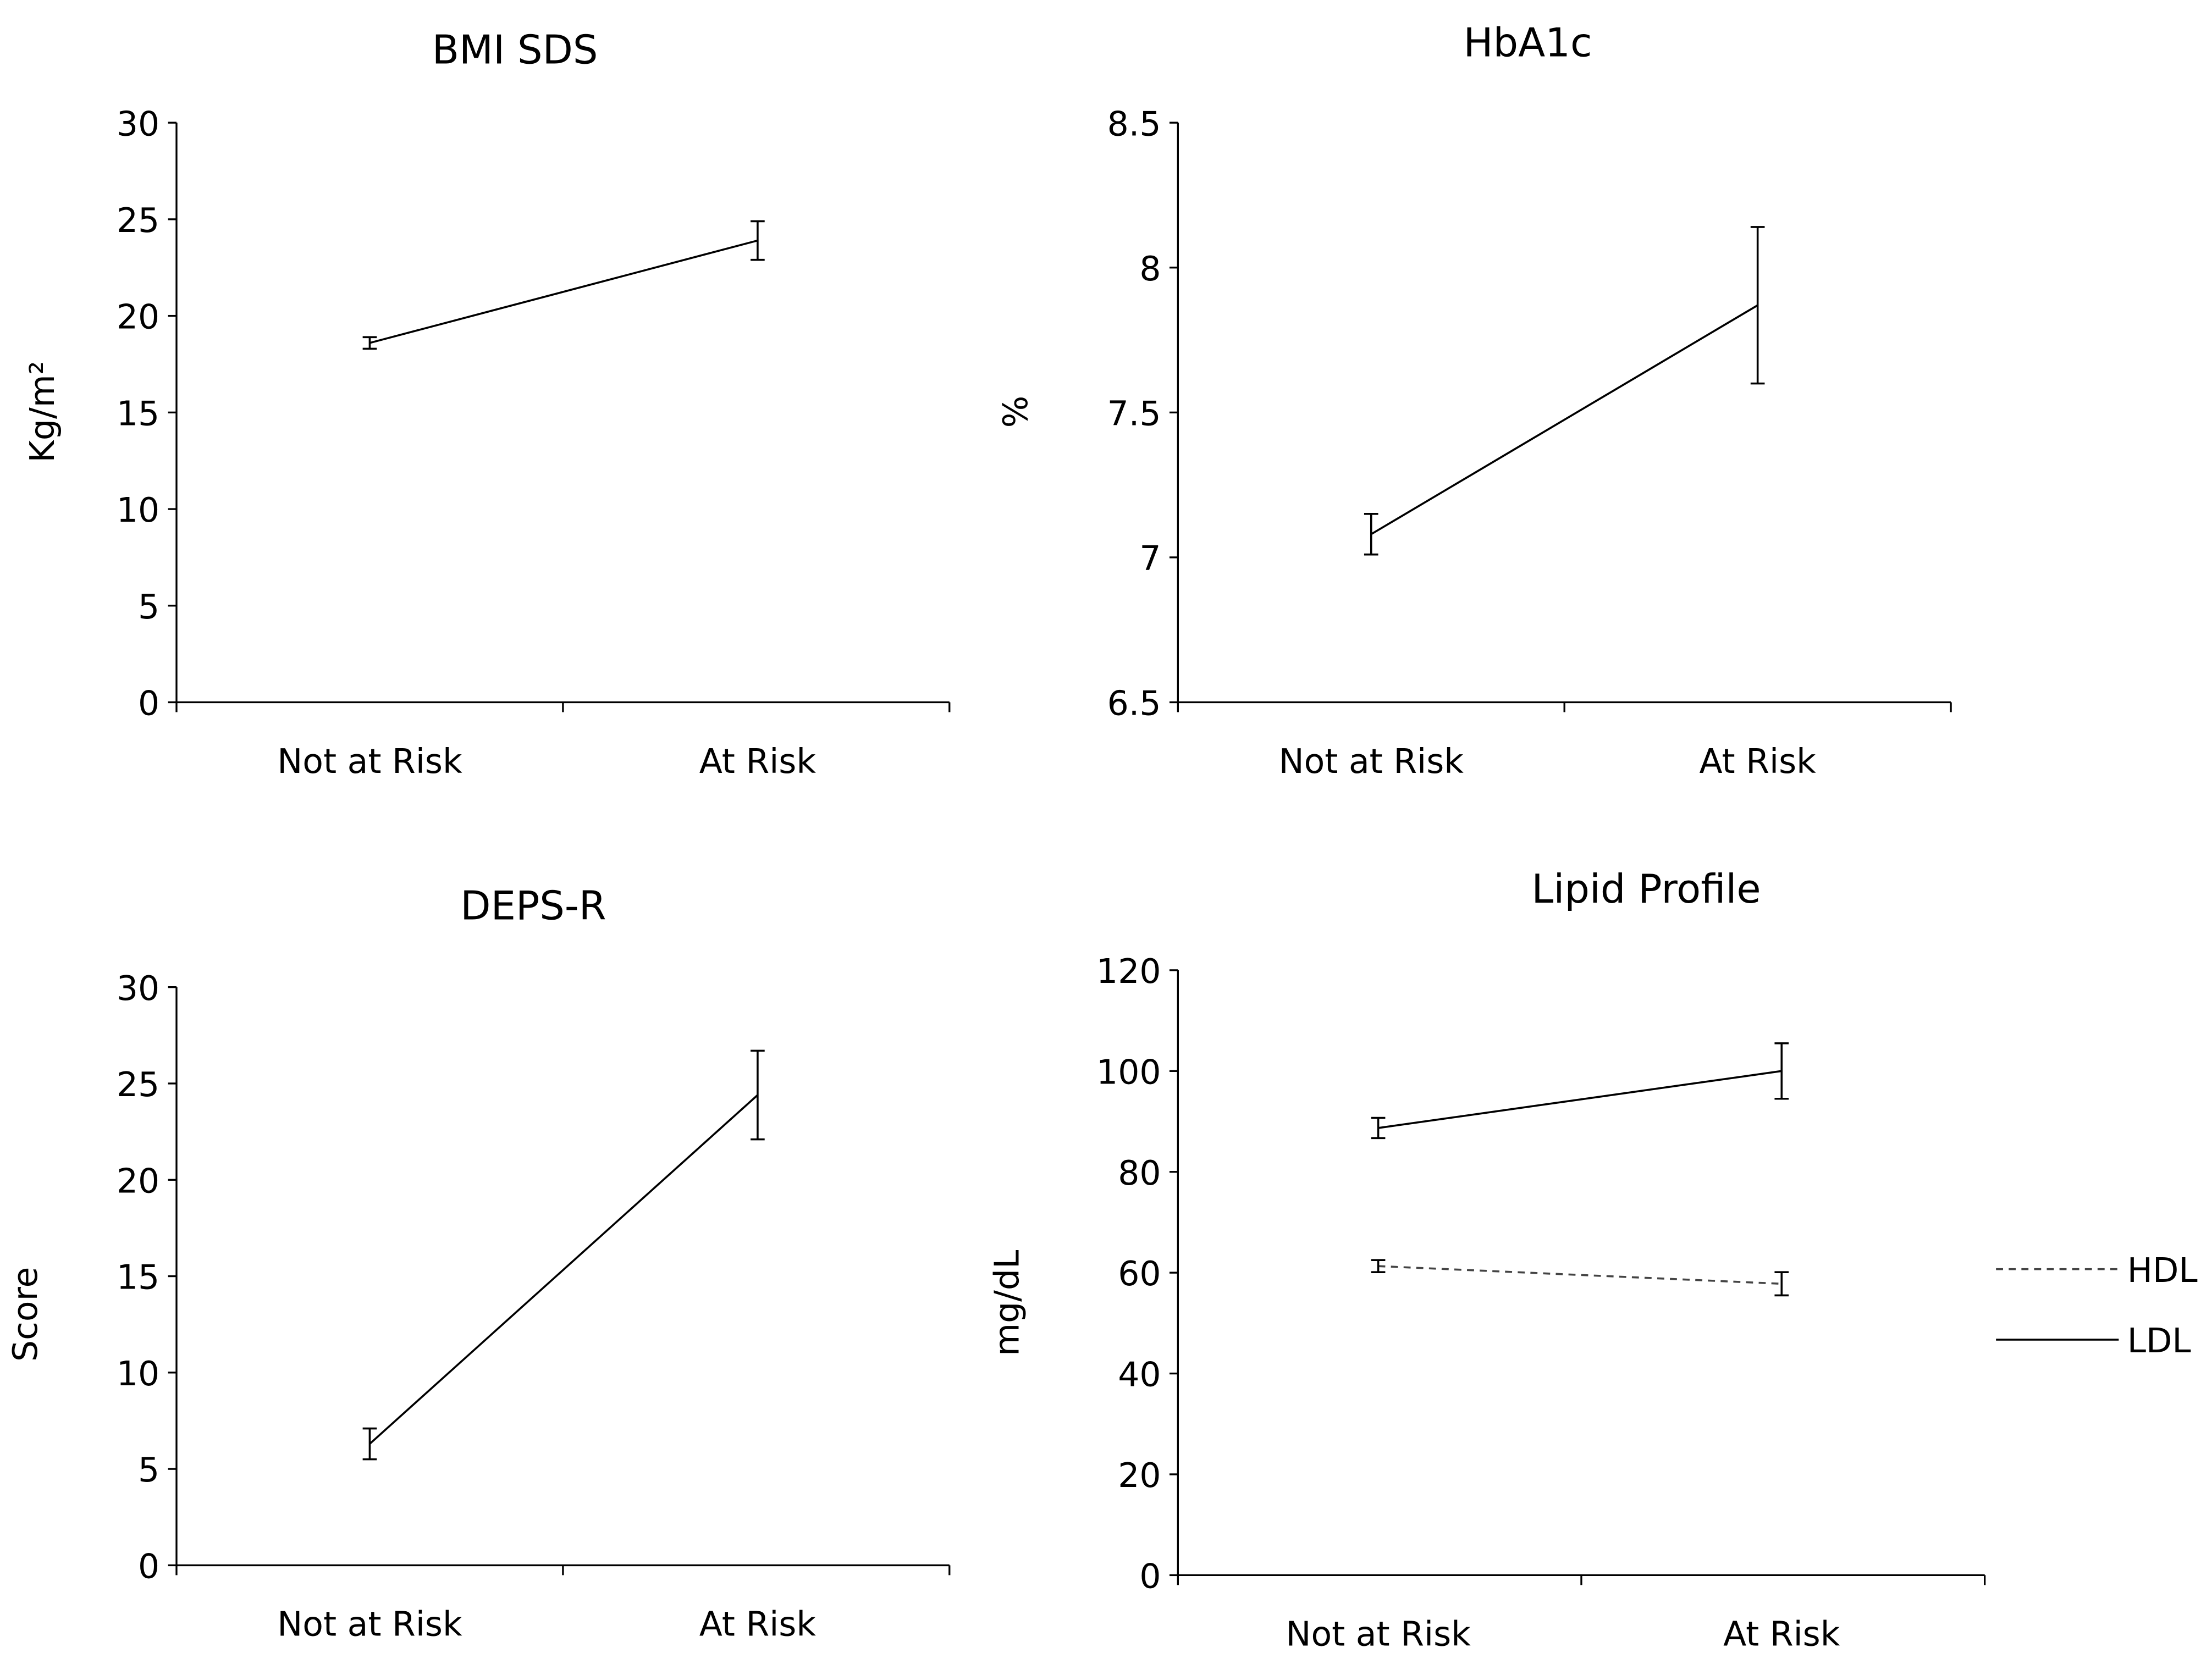 The width and height of the screenshot is (2212, 1664). Describe the element at coordinates (1134, 123) in the screenshot. I see `y-tick-label: 8.5` at that location.